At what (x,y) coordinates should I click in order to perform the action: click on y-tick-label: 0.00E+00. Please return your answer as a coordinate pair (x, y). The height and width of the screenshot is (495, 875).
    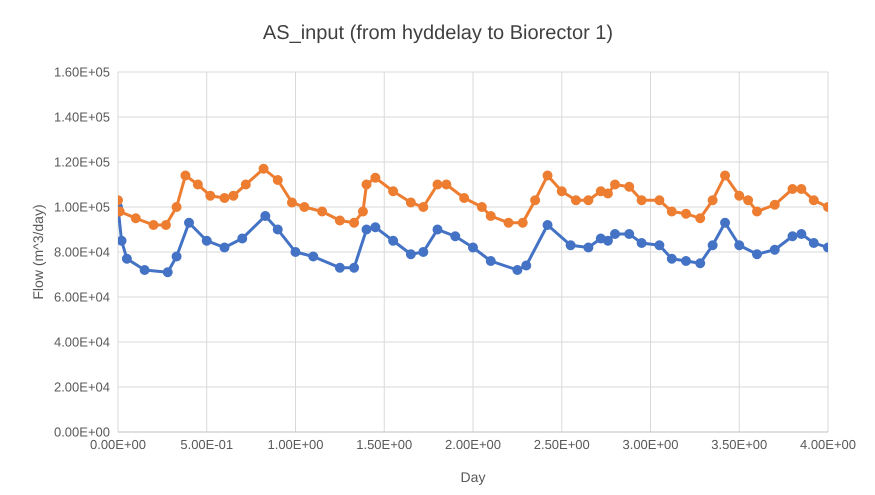
    Looking at the image, I should click on (82, 432).